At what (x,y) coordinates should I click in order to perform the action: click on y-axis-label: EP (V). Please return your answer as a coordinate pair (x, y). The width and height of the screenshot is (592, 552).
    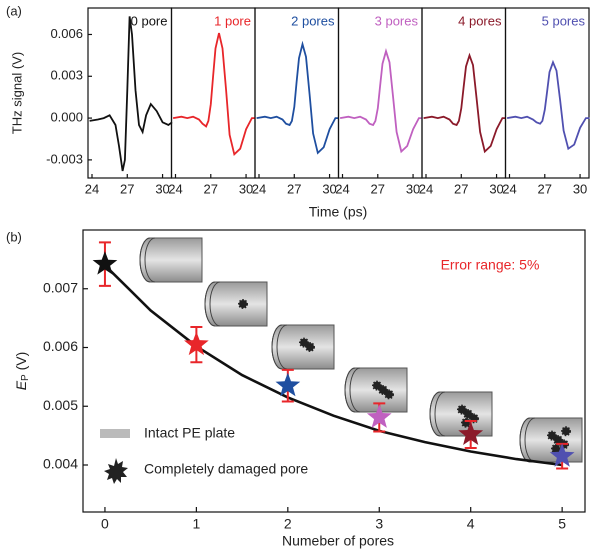
    Looking at the image, I should click on (22, 371).